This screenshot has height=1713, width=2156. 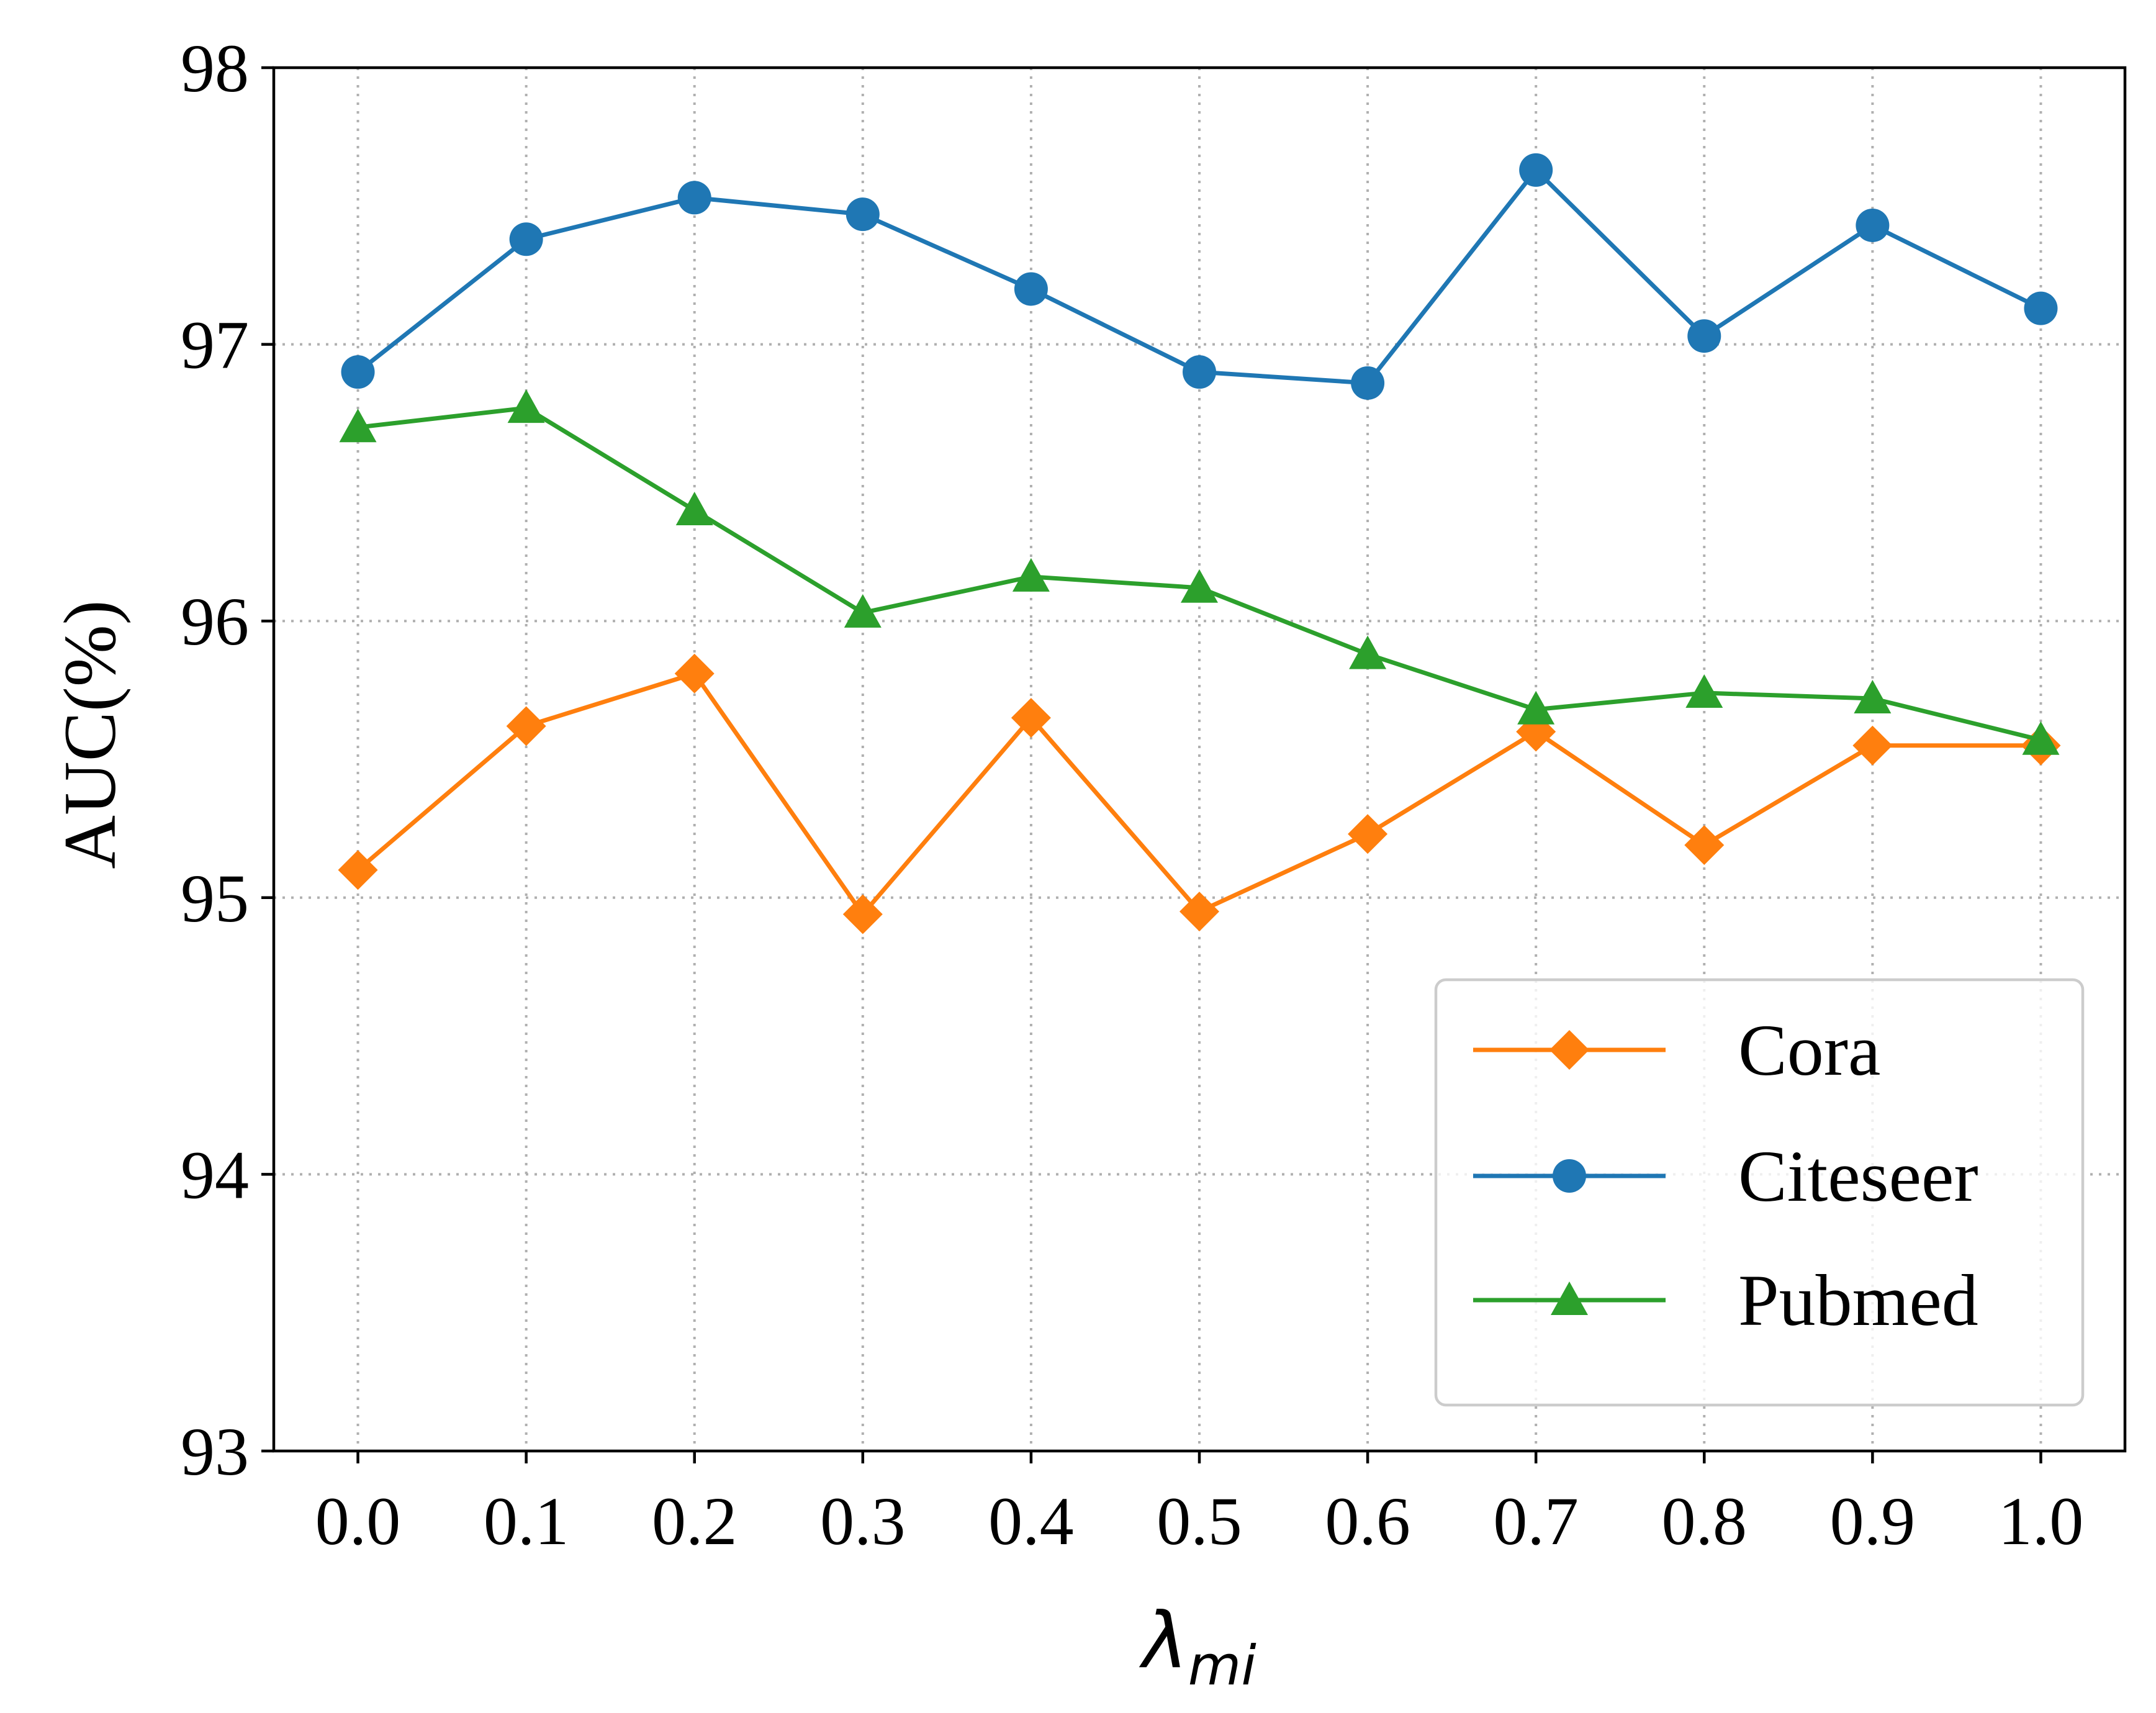 What do you see at coordinates (1569, 1050) in the screenshot?
I see `legend-marker-cora` at bounding box center [1569, 1050].